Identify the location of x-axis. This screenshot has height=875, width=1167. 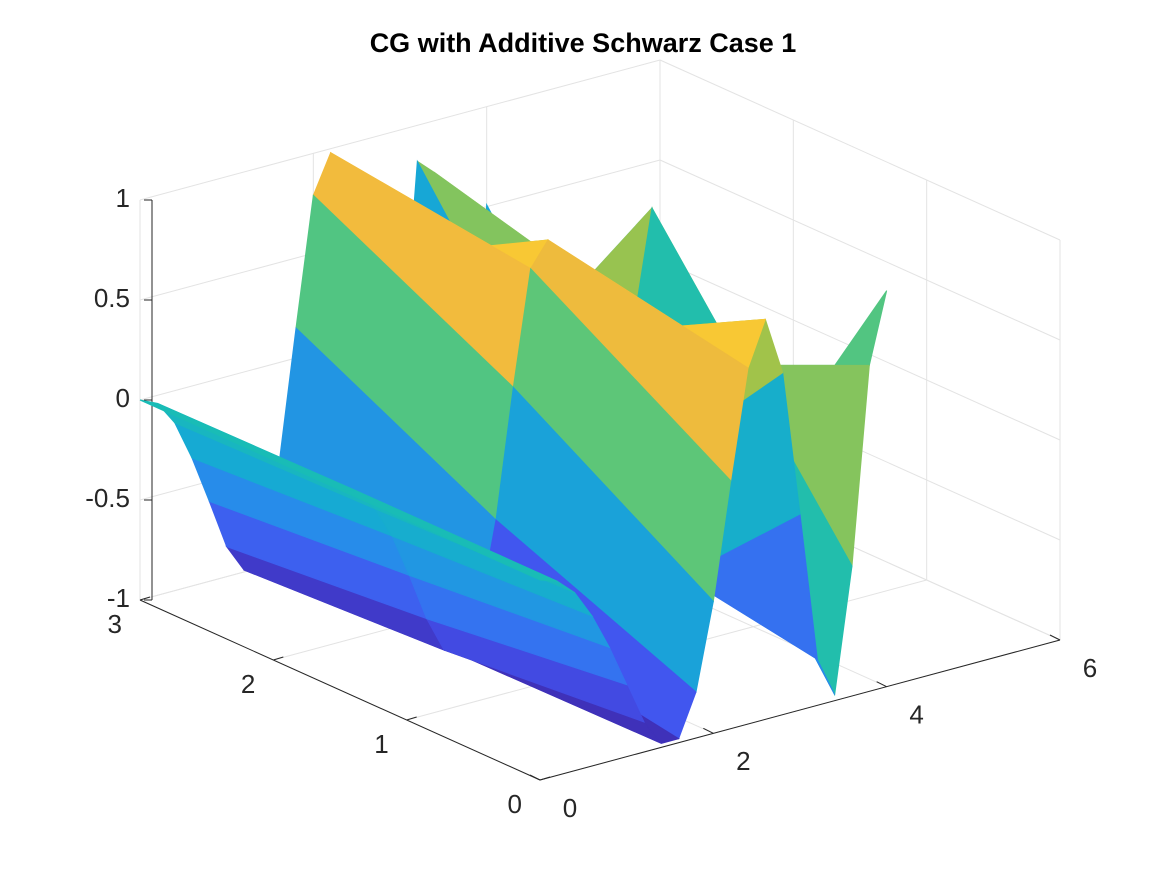
(800, 710).